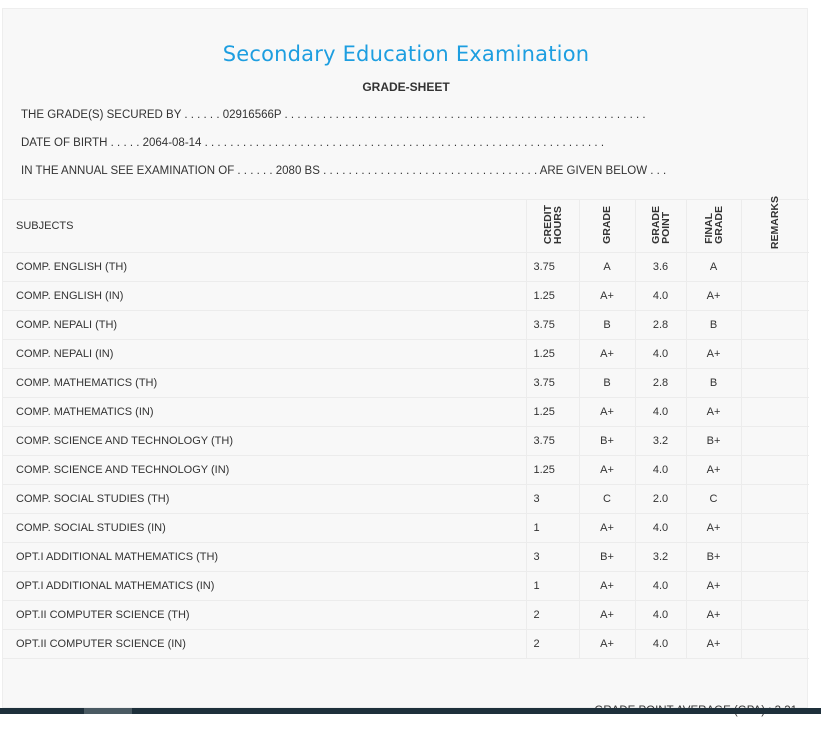  I want to click on header-remarks: REMARKS, so click(775, 225).